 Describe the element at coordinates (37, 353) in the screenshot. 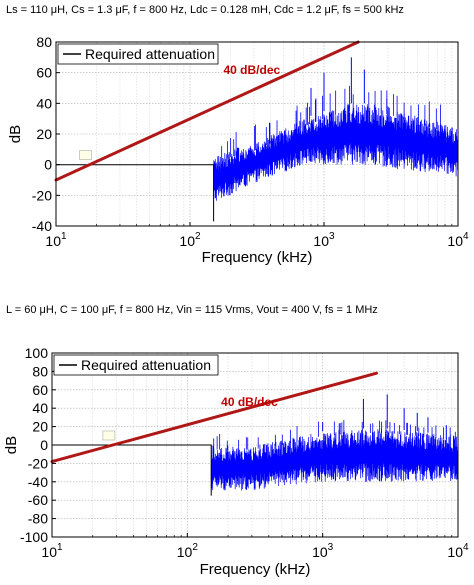

I see `y-tick-label: 100` at that location.